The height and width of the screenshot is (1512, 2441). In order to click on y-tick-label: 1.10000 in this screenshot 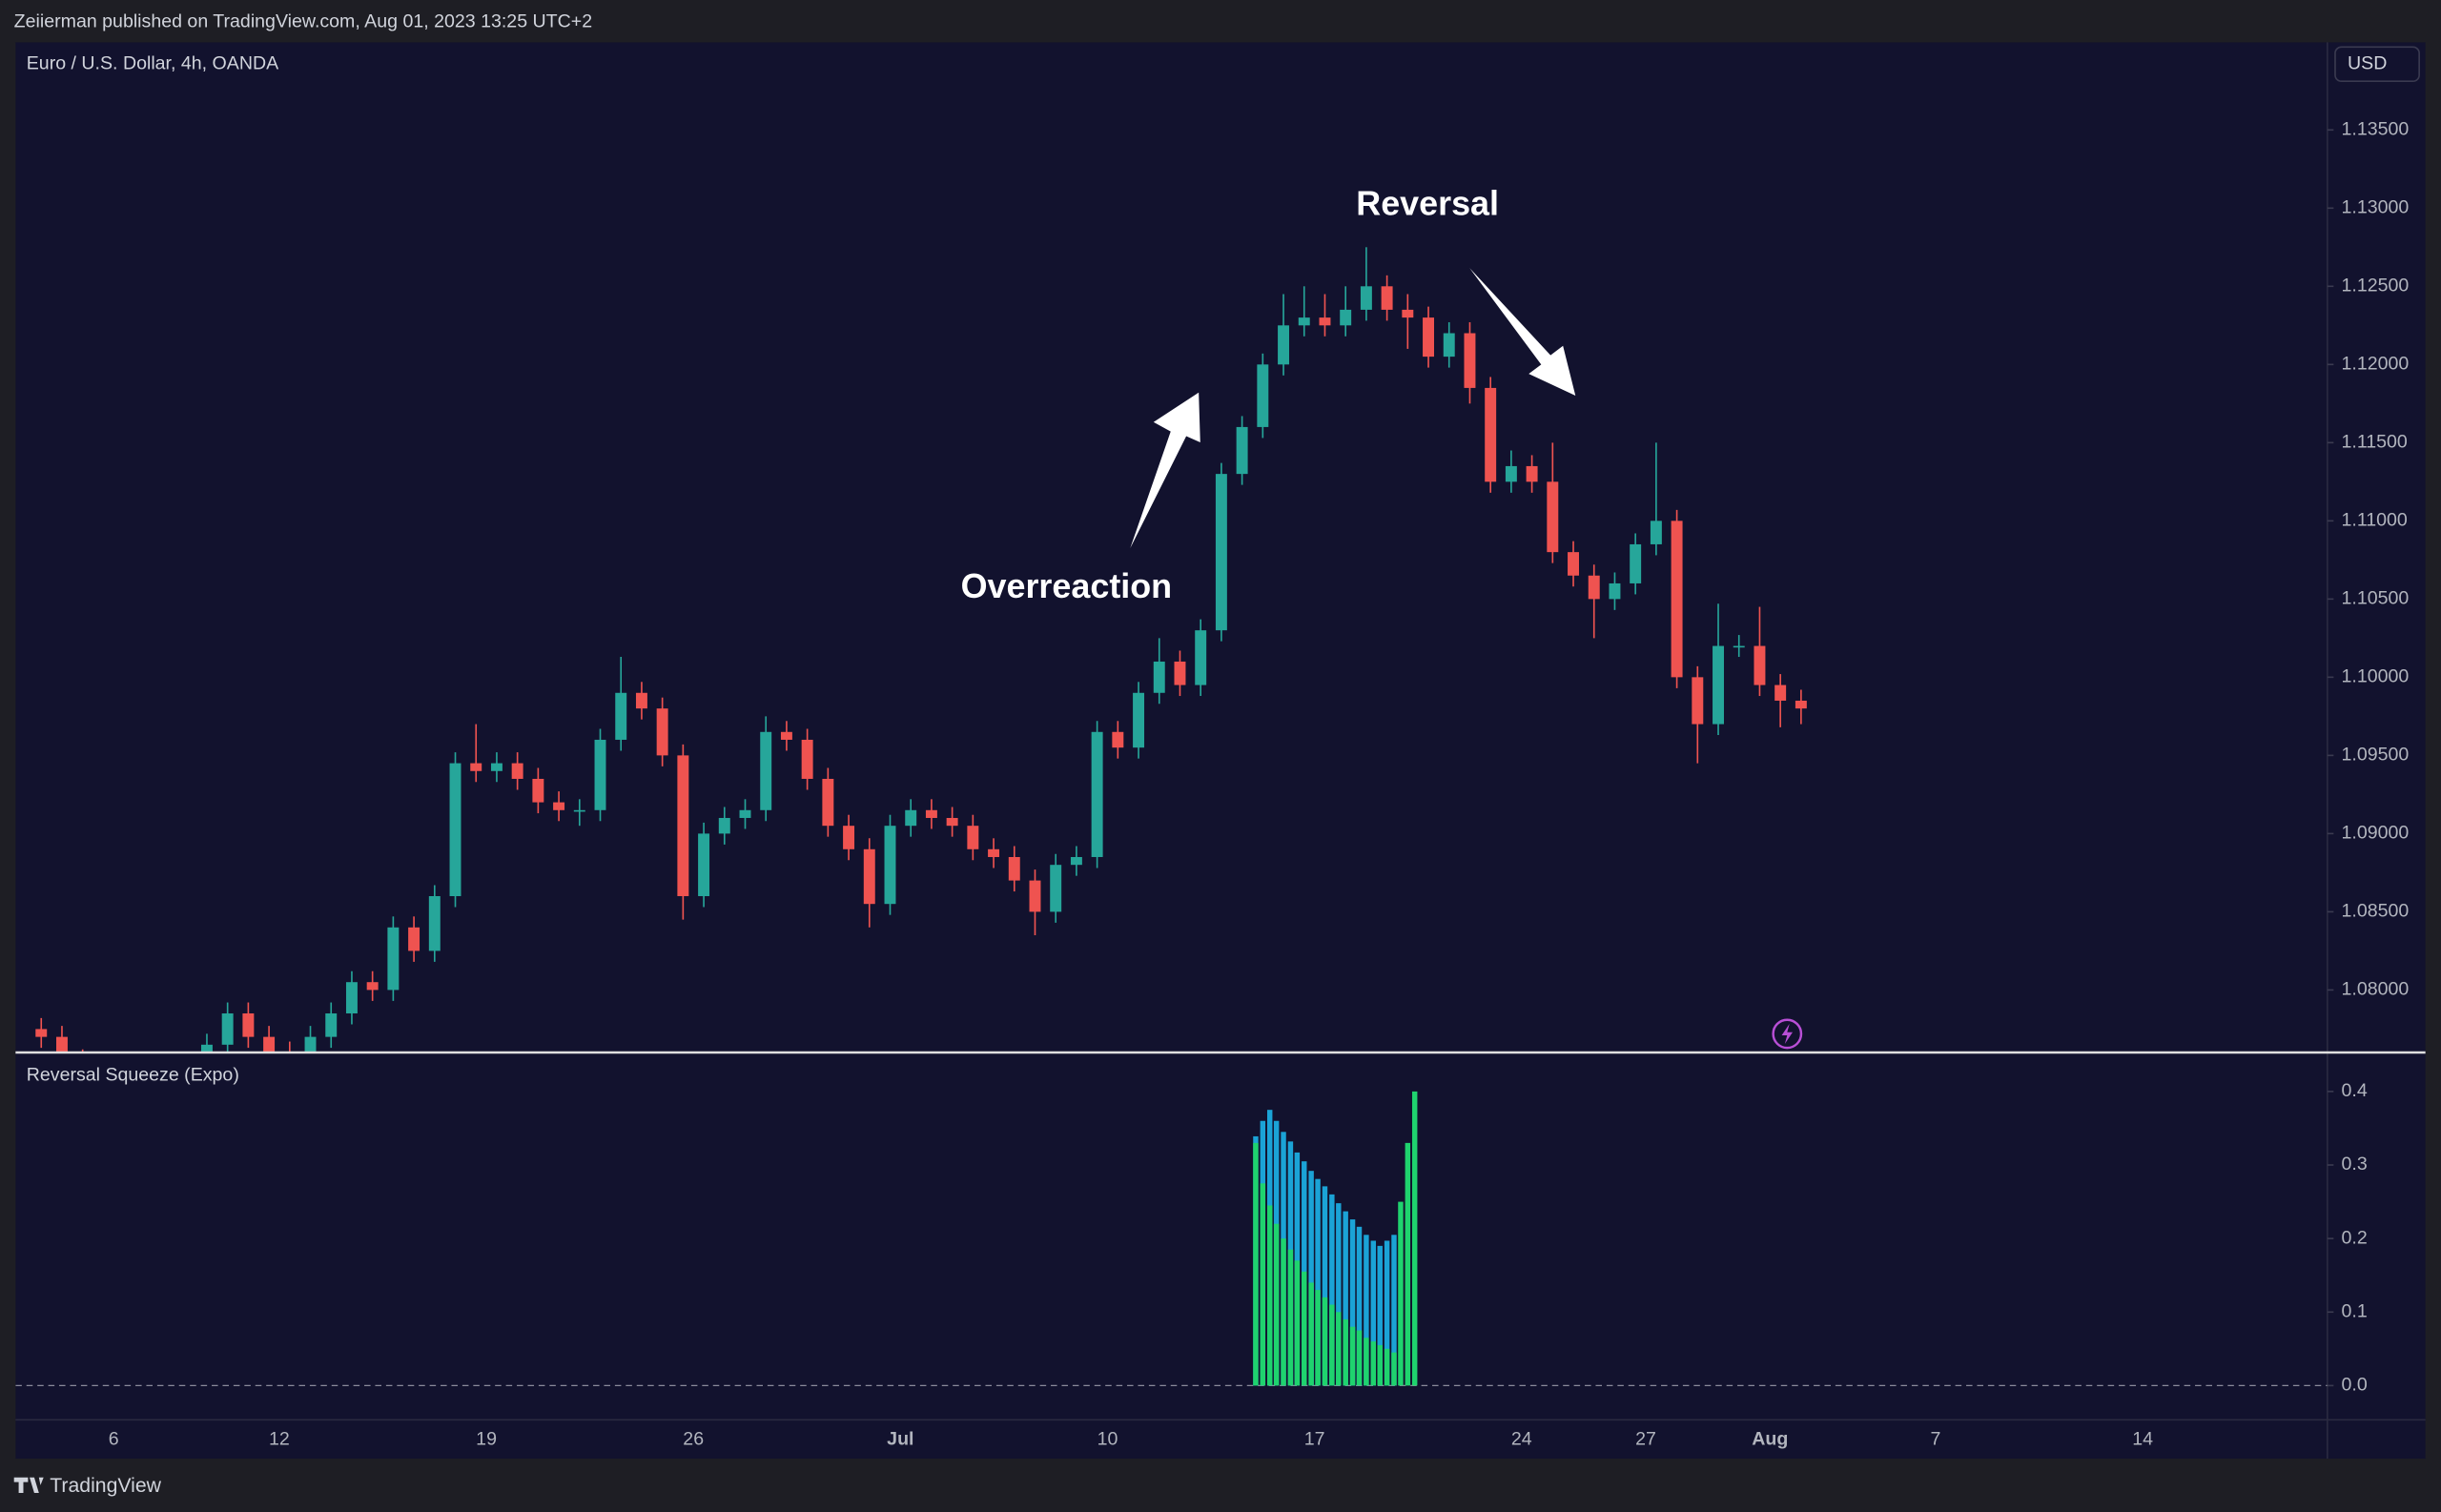, I will do `click(2376, 676)`.